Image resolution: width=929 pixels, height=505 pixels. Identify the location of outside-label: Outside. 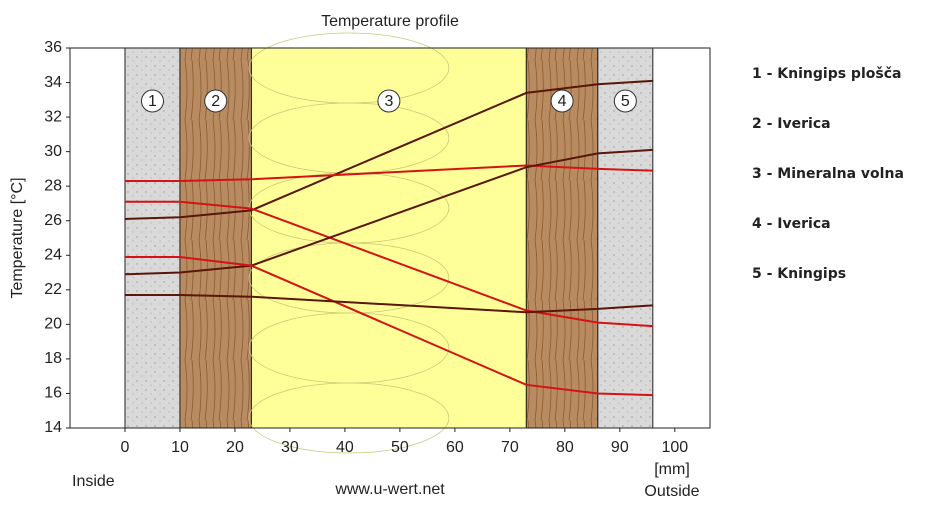
(671, 491).